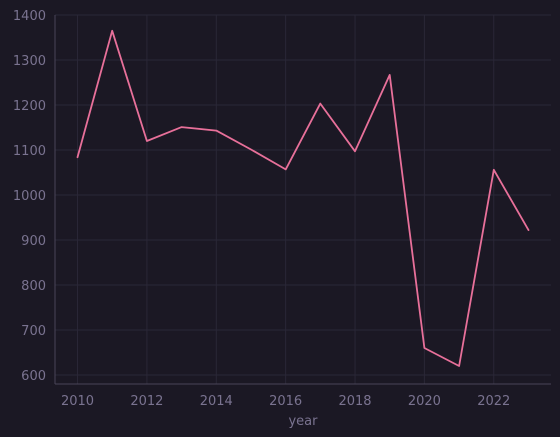 This screenshot has height=437, width=560. Describe the element at coordinates (354, 401) in the screenshot. I see `x-tick-label-2018: 2018` at that location.